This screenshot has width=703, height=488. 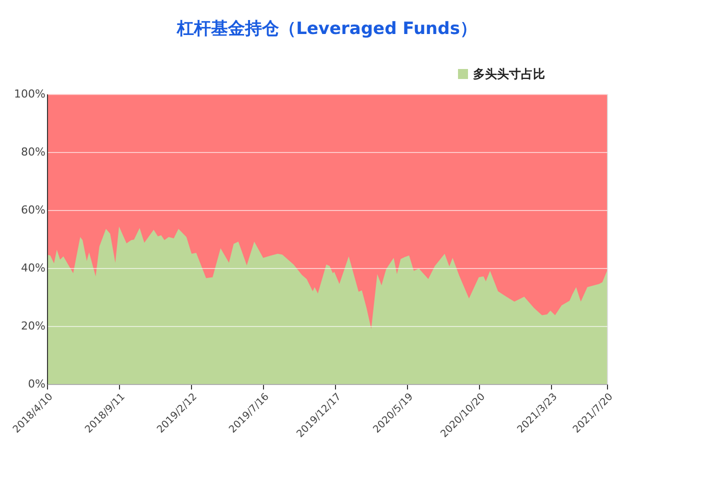 What do you see at coordinates (326, 29) in the screenshot?
I see `chart-title: 杠杆基金持仓（Leveraged Funds）` at bounding box center [326, 29].